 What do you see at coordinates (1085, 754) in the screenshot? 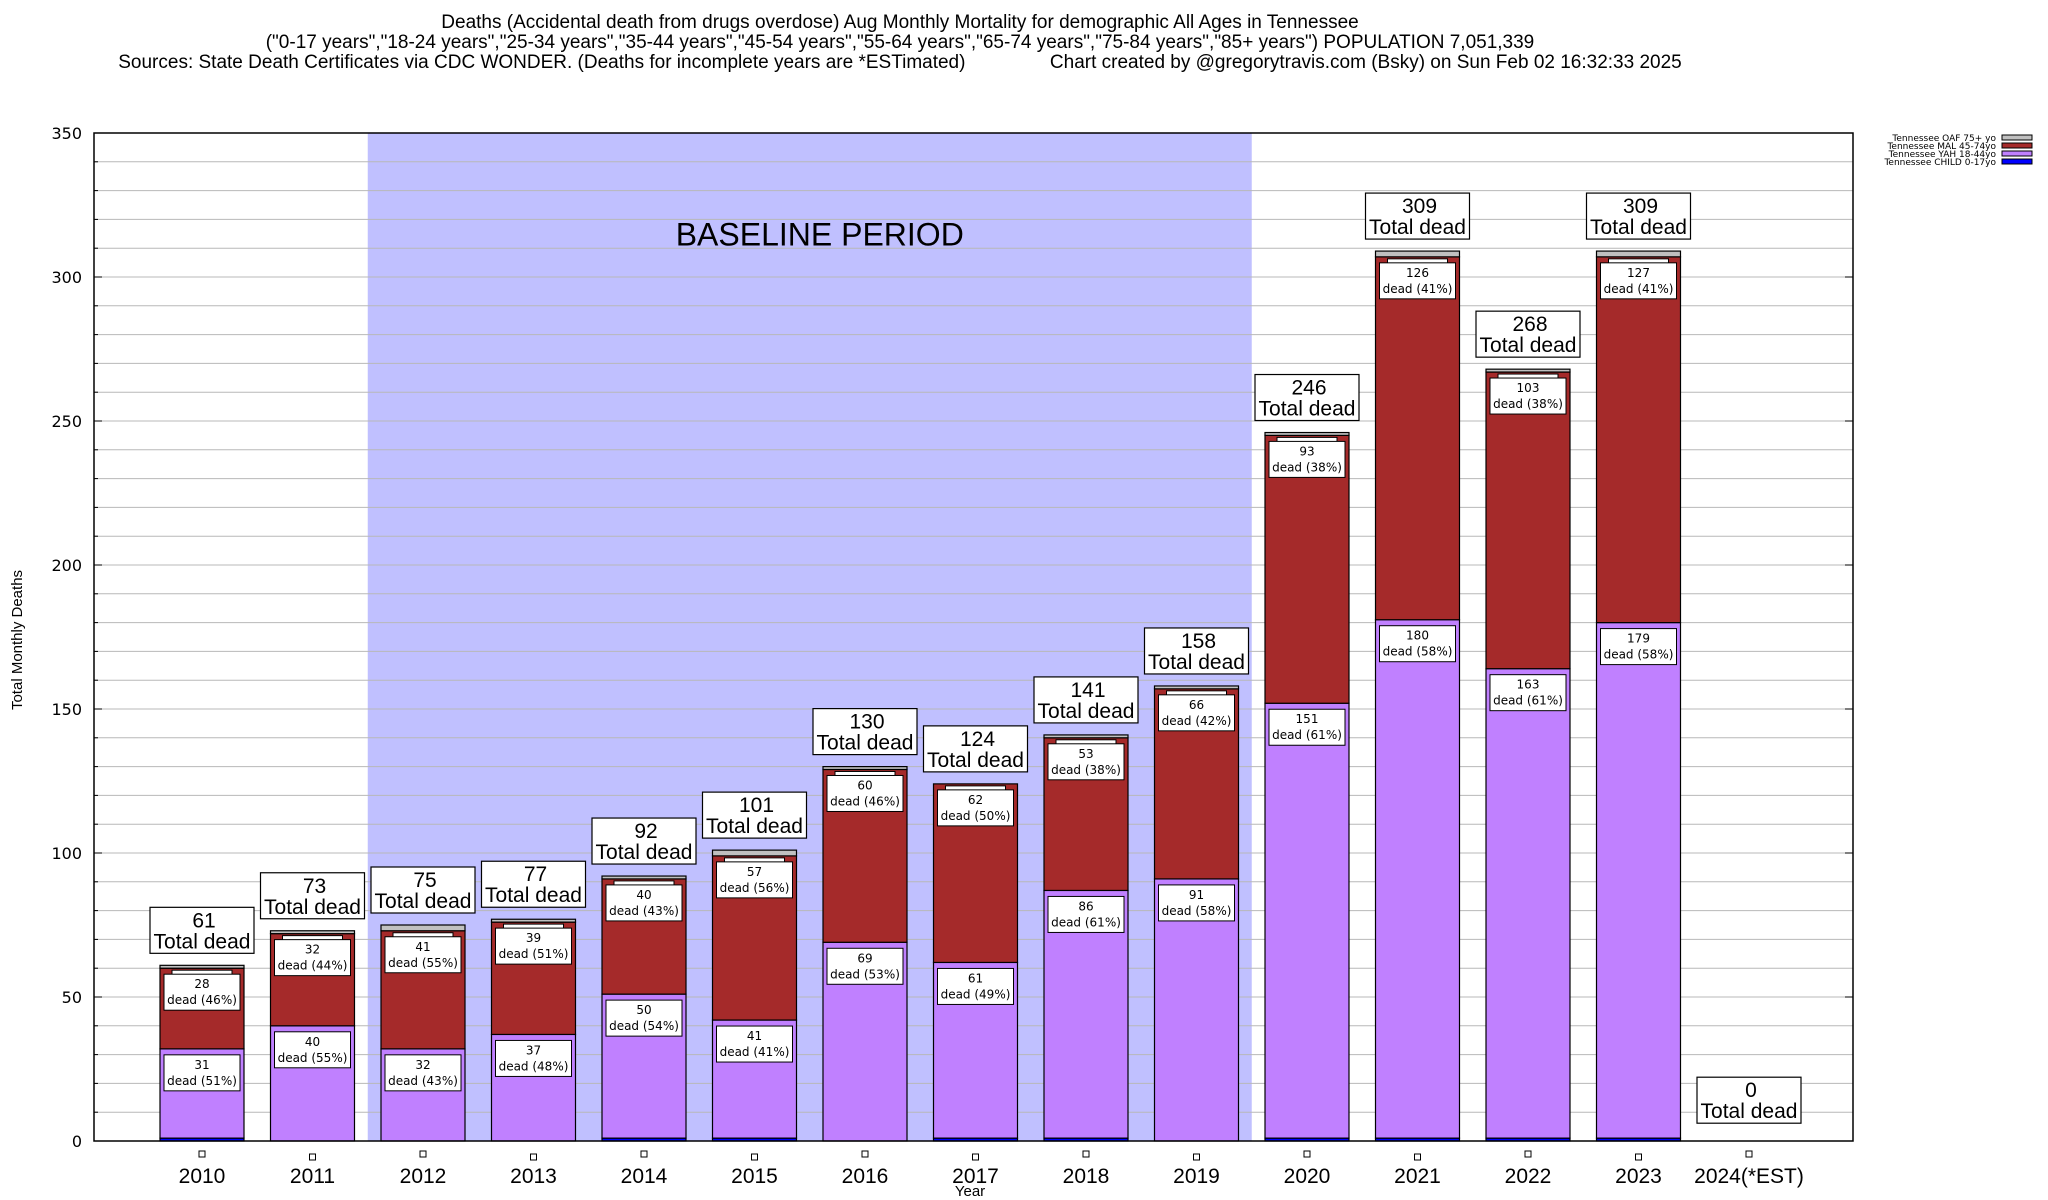
I see `mal-label-count: 53` at bounding box center [1085, 754].